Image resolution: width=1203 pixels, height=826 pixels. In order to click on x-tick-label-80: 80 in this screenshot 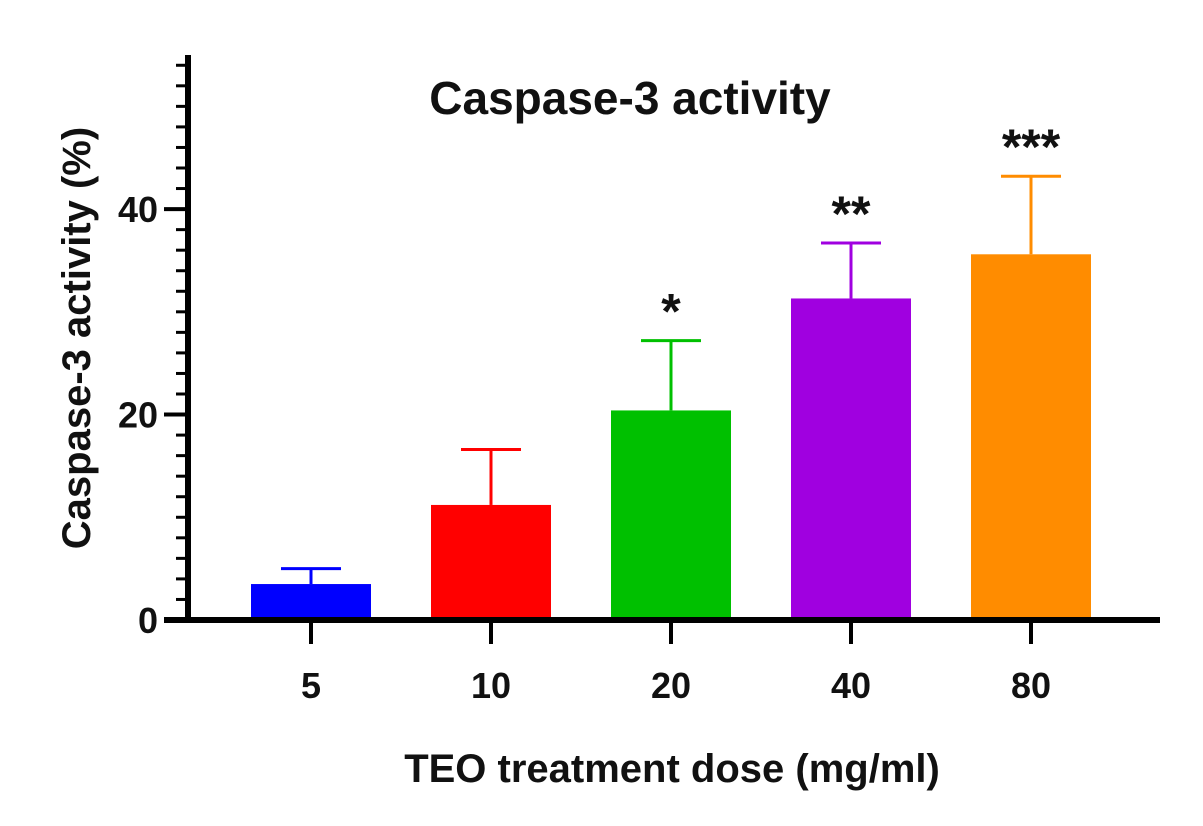, I will do `click(1031, 685)`.